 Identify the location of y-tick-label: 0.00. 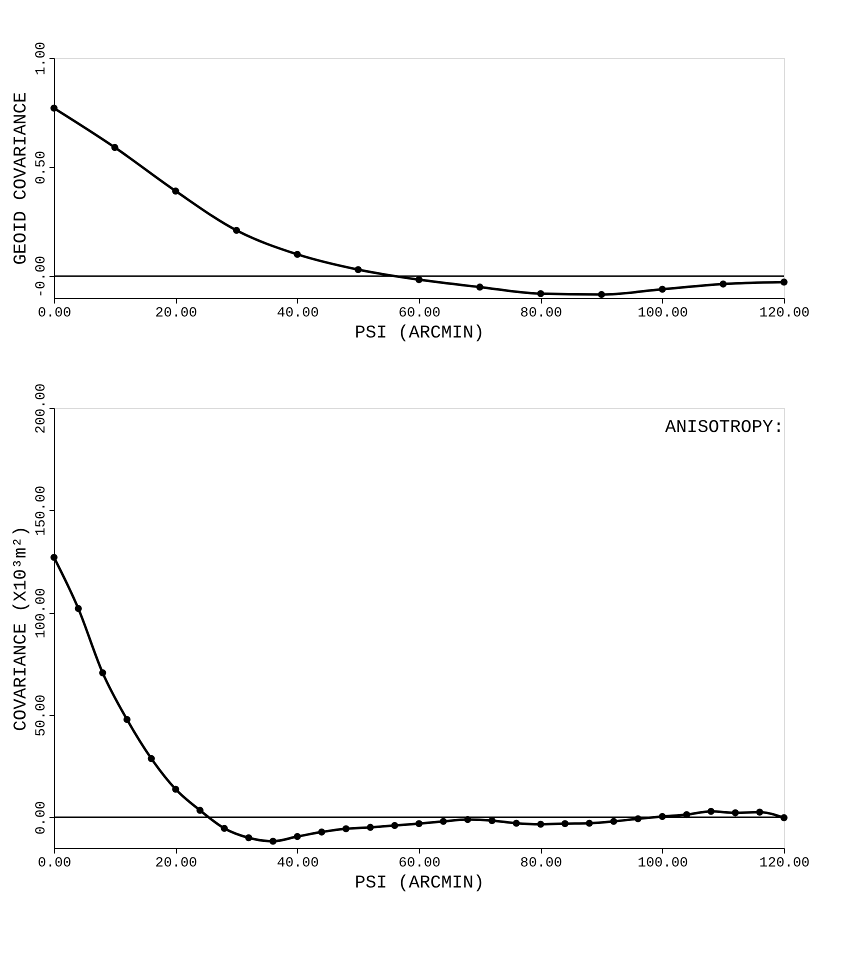
(42, 818).